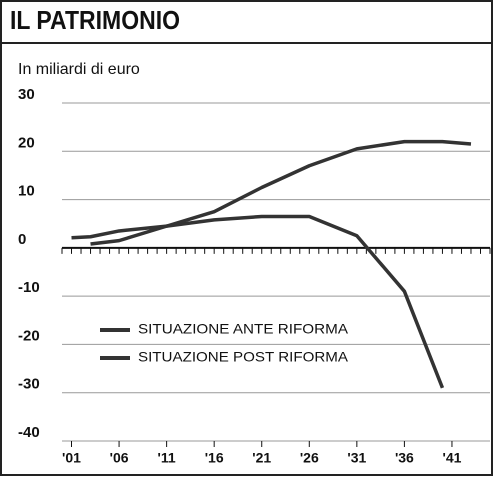 This screenshot has height=481, width=493. I want to click on x-tick-label: '41, so click(452, 458).